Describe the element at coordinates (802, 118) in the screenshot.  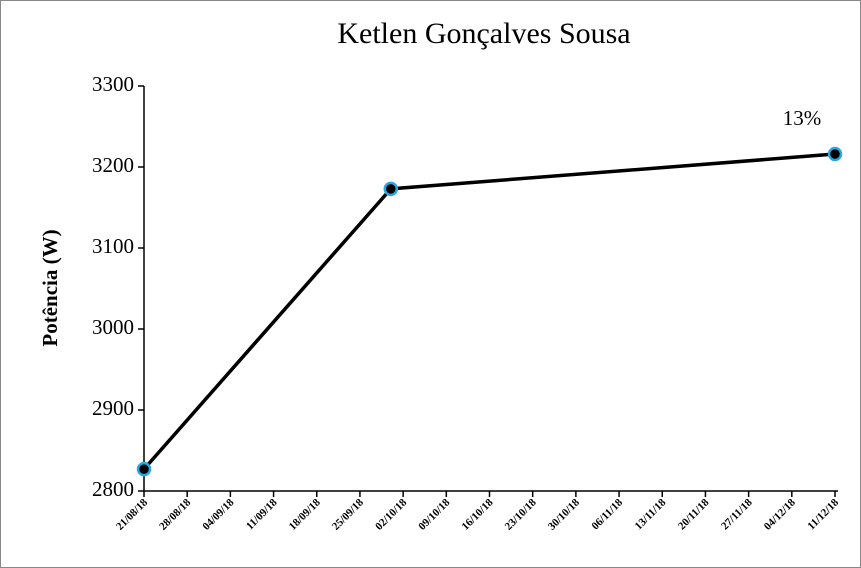
I see `annotation: 13%` at that location.